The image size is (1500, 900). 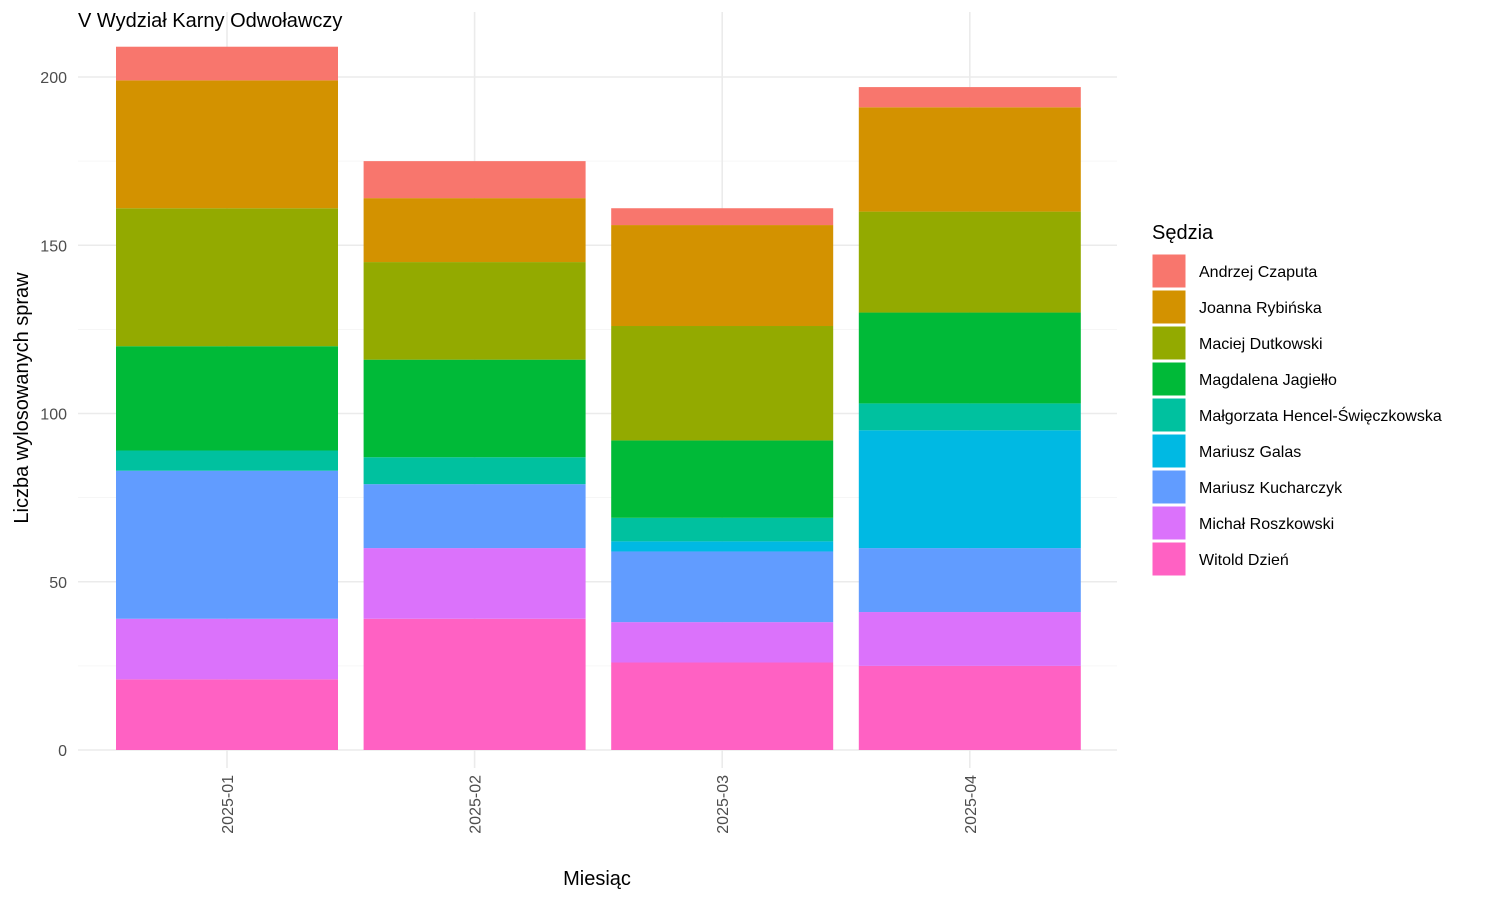 What do you see at coordinates (1260, 308) in the screenshot?
I see `legend-label: Joanna Rybińska` at bounding box center [1260, 308].